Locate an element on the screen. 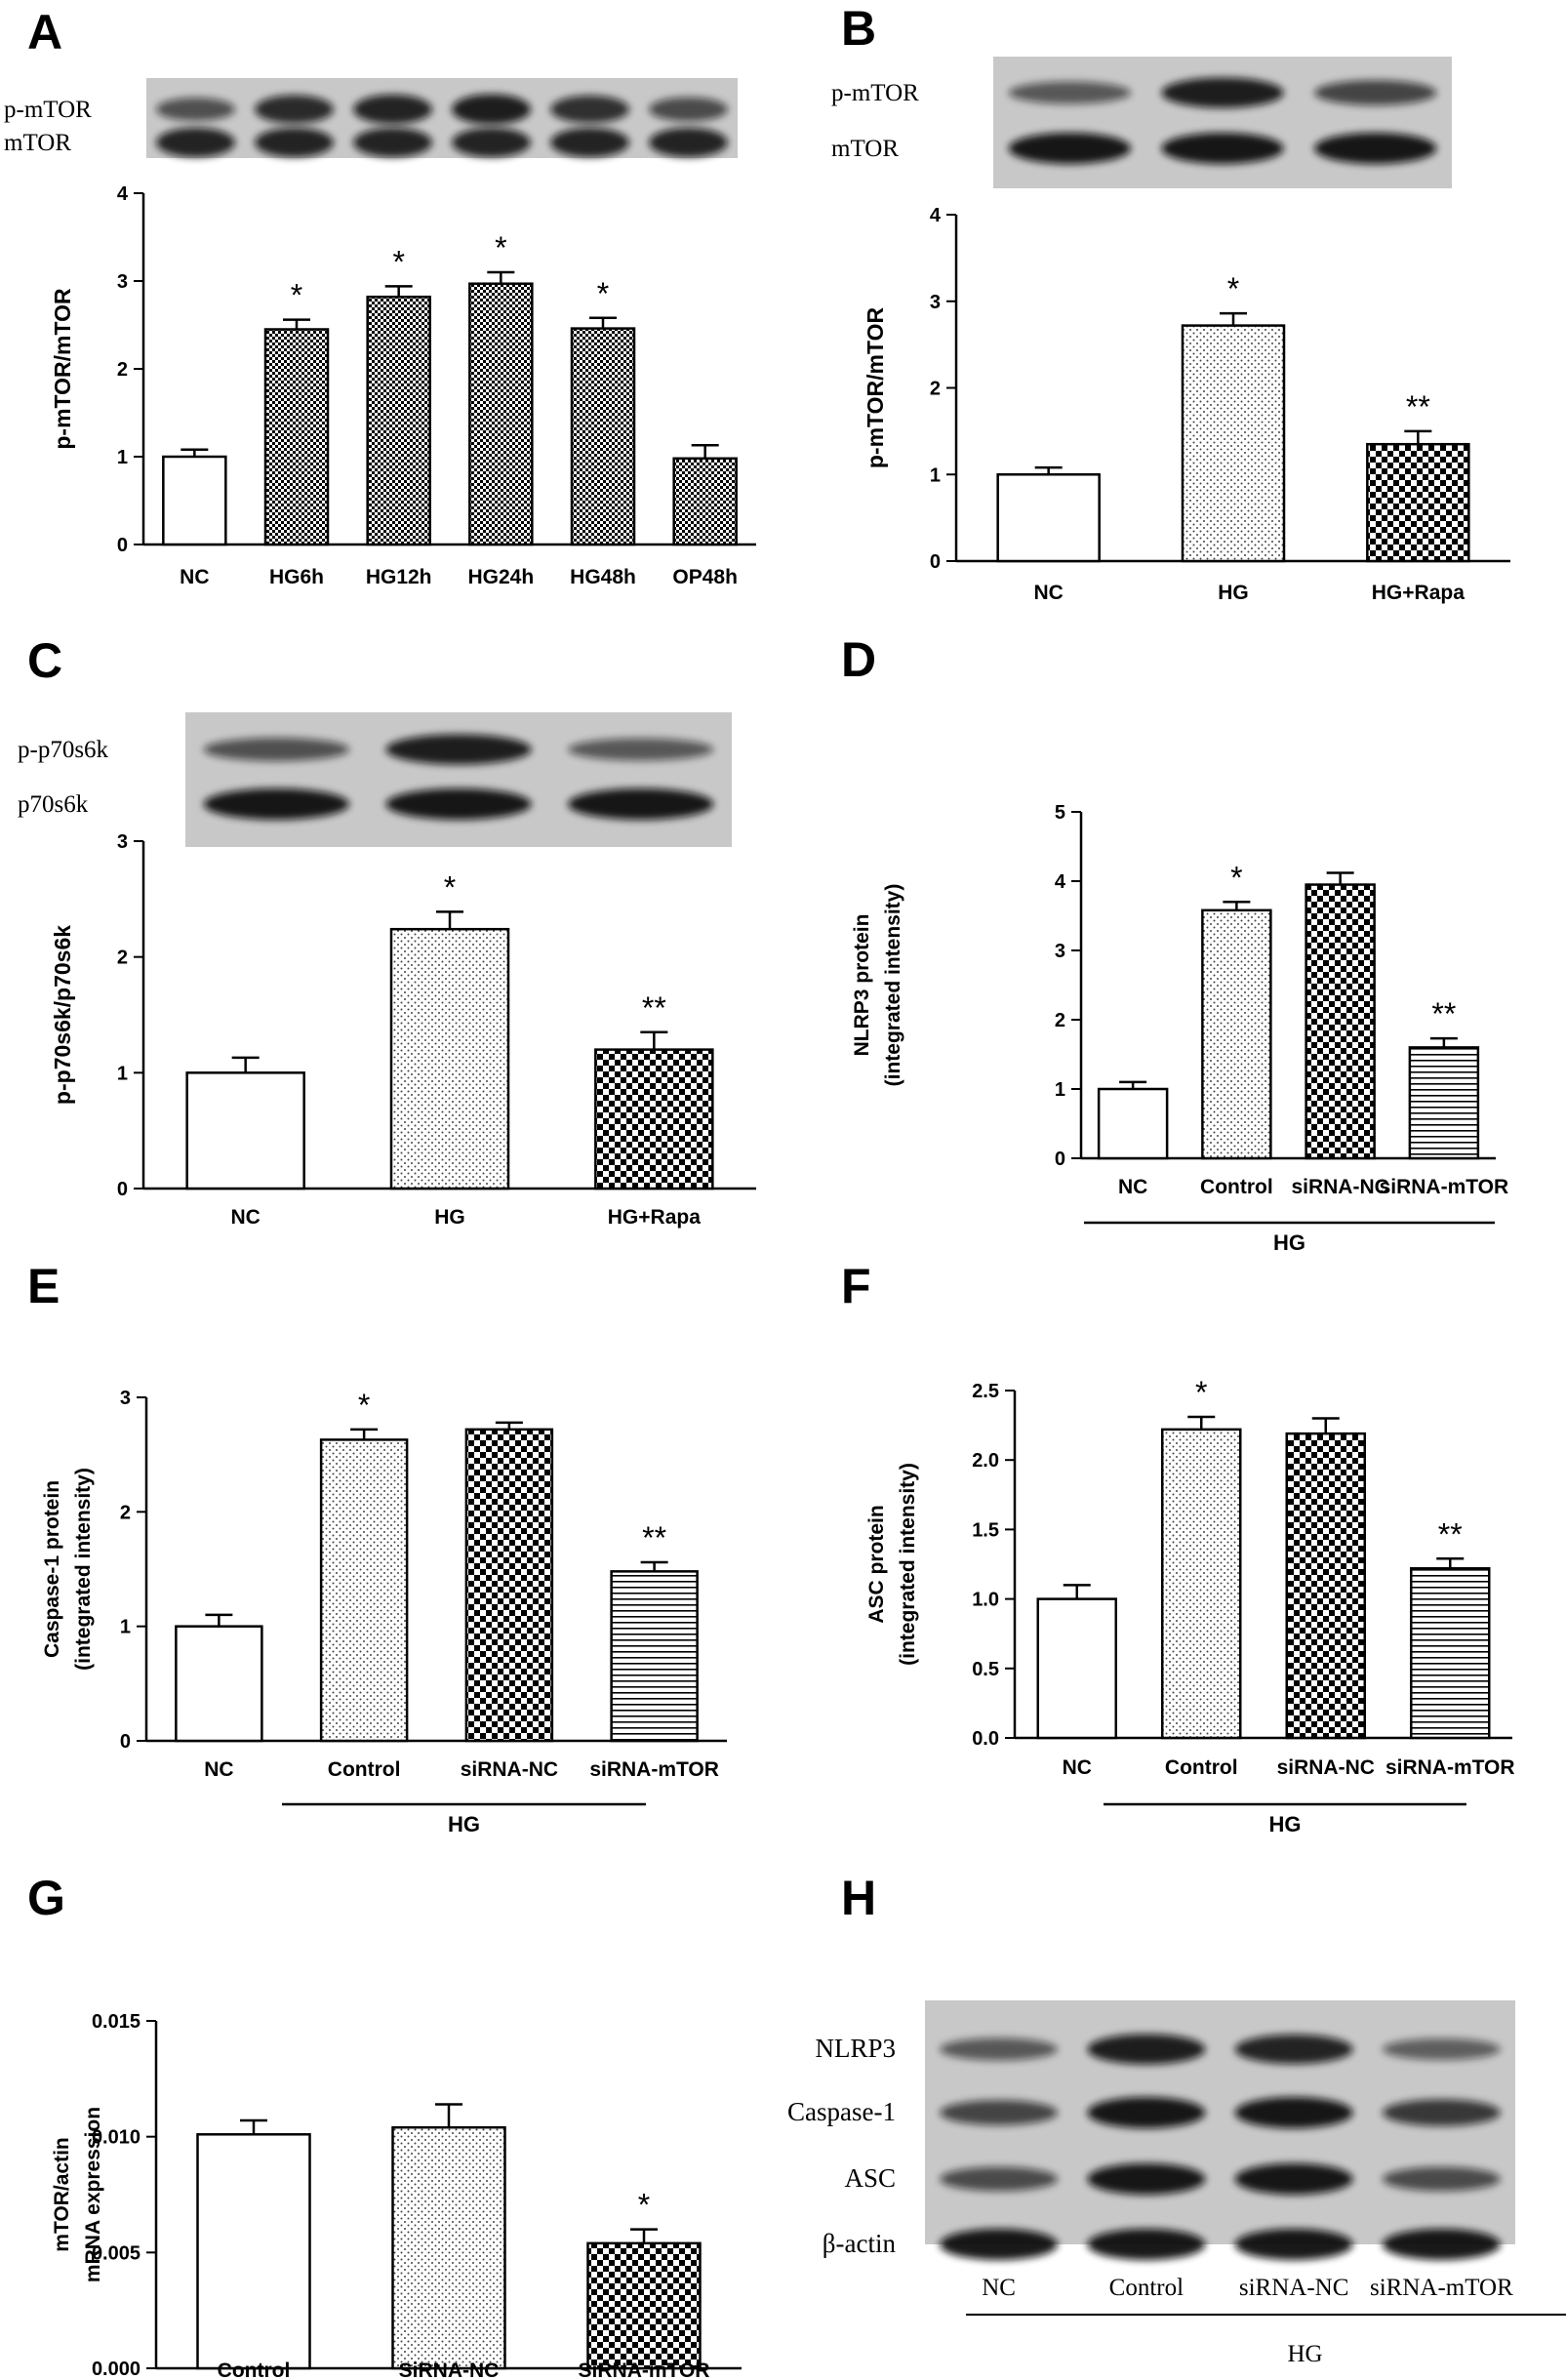 This screenshot has height=2380, width=1566. blot-lane-label: NC is located at coordinates (999, 2288).